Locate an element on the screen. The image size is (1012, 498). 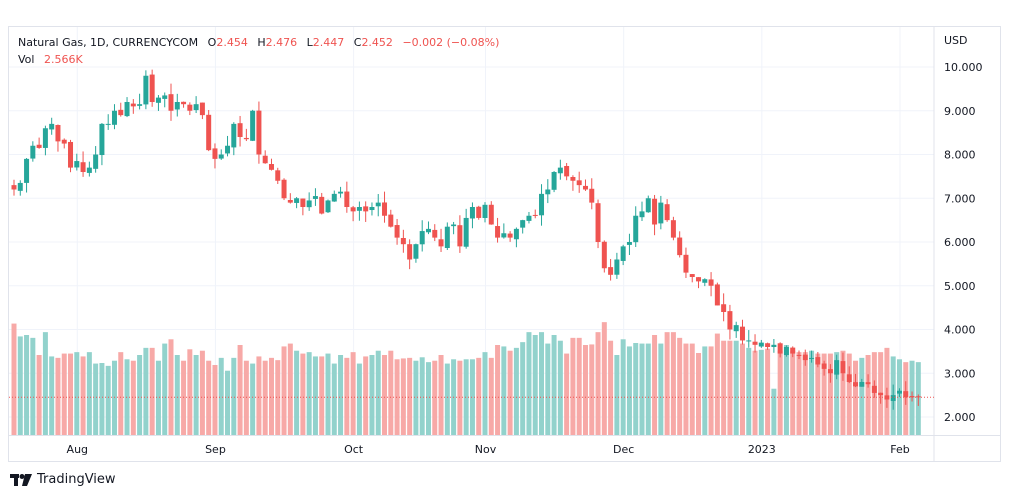
tradingview-brand: TradingView is located at coordinates (63, 479).